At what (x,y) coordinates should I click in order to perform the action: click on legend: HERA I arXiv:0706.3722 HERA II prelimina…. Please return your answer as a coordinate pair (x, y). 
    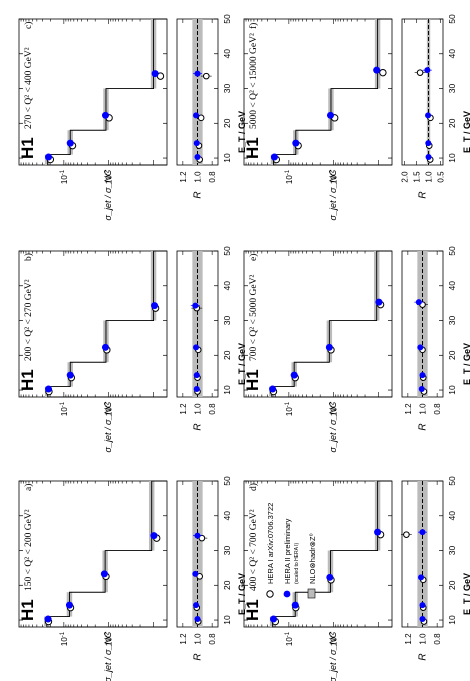
    Looking at the image, I should click on (291, 551).